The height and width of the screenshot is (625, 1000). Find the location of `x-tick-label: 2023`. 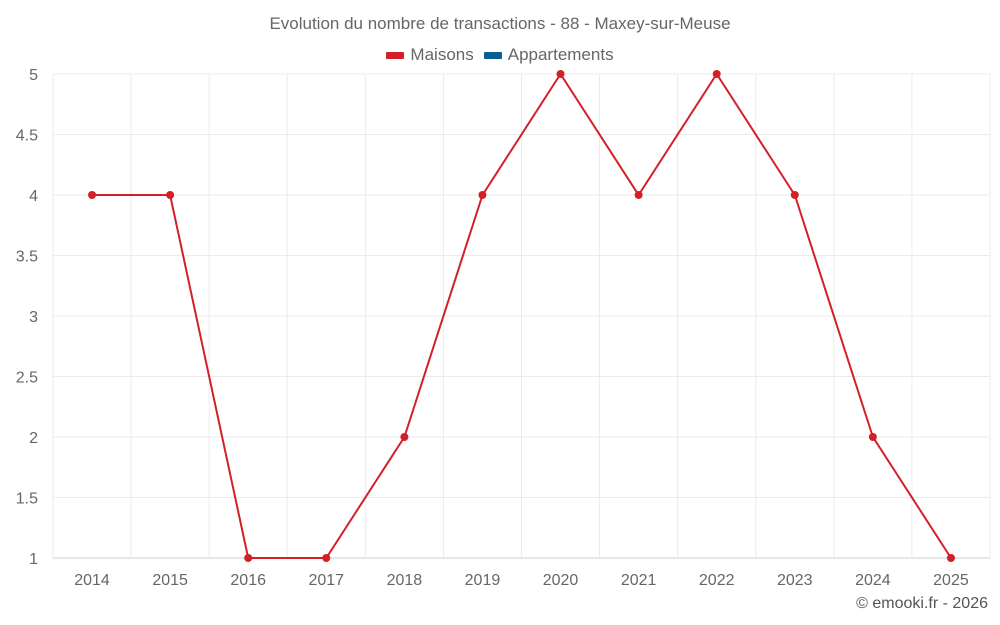

x-tick-label: 2023 is located at coordinates (795, 580).